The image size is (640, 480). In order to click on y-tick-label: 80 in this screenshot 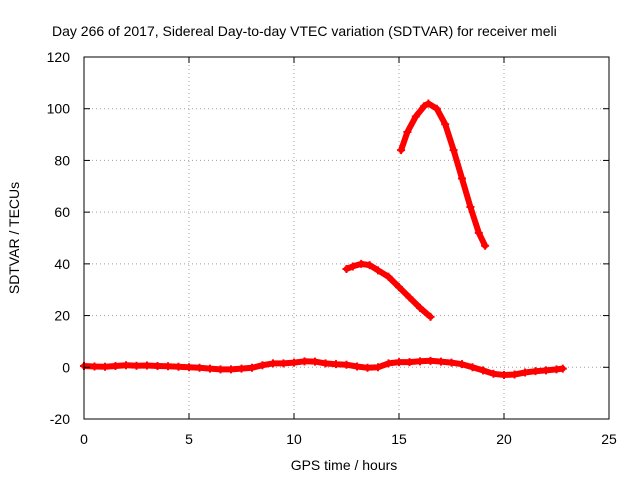, I will do `click(62, 160)`.